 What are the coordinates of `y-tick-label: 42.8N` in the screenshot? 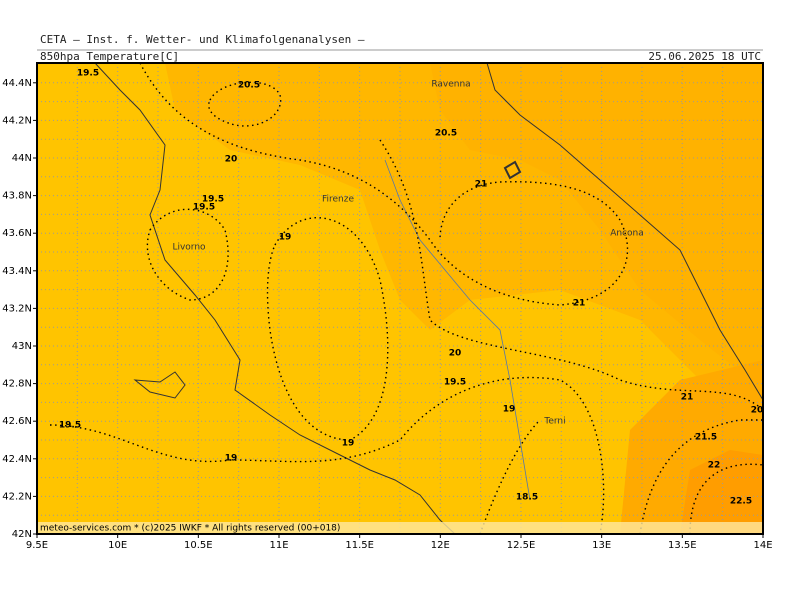 It's located at (17, 384).